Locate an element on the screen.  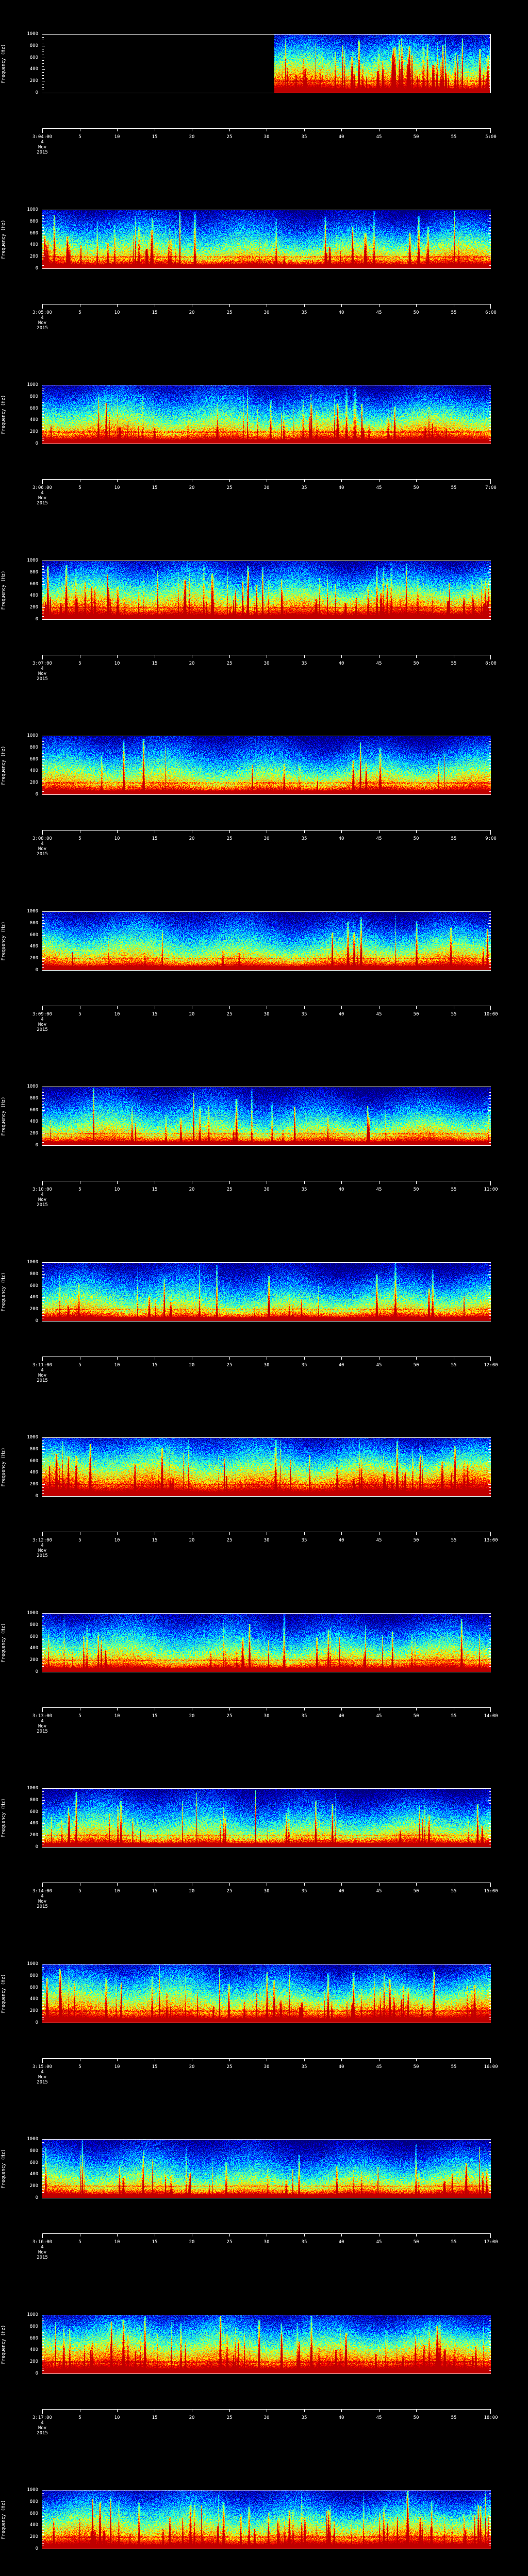
x-axis-start-day: 4 is located at coordinates (42, 2247).